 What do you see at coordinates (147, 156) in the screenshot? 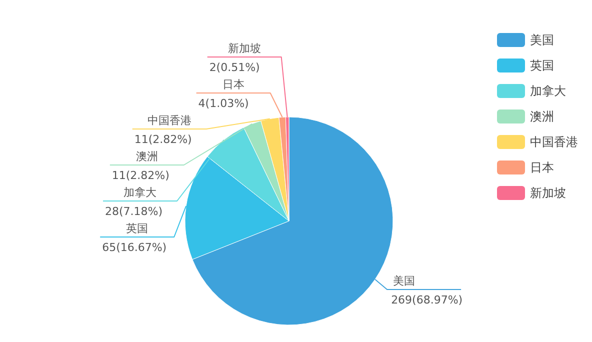
I see `slice-label: 澳洲` at bounding box center [147, 156].